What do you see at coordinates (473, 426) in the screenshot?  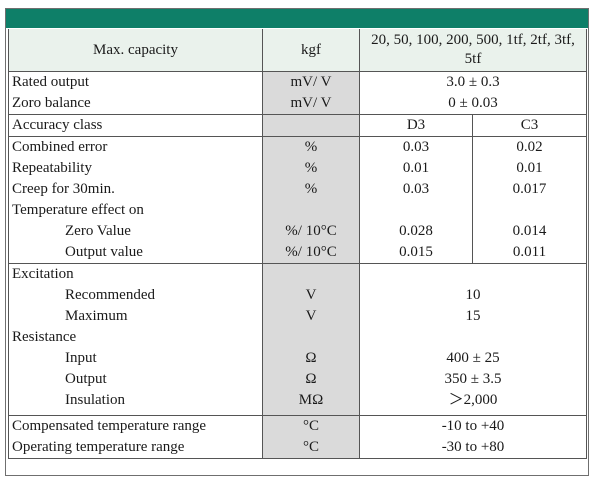 I see `row-value: -10 to +40` at bounding box center [473, 426].